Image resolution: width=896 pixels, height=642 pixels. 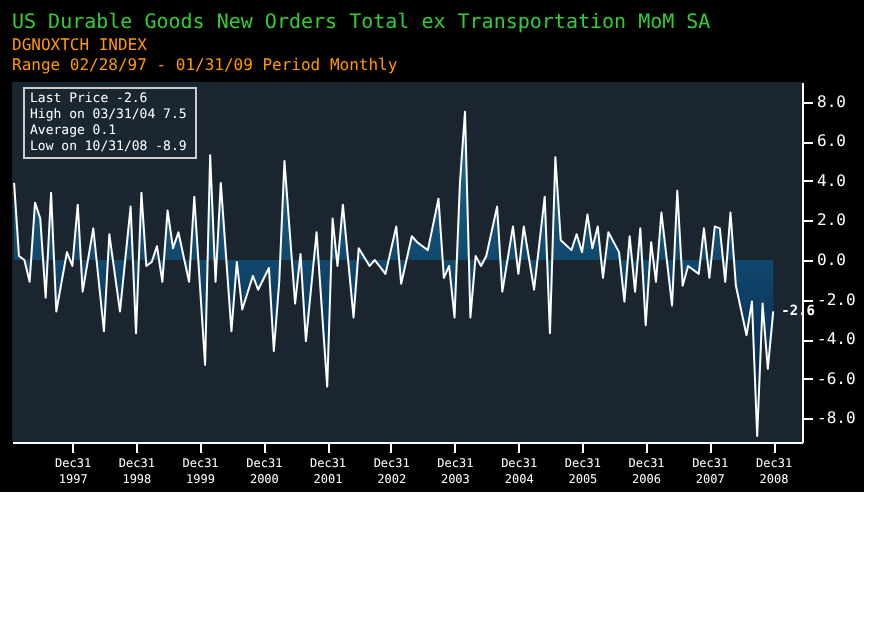 I want to click on chart-title: US Durable Goods New Orders Total ex Transportation MoM SA, so click(x=361, y=23).